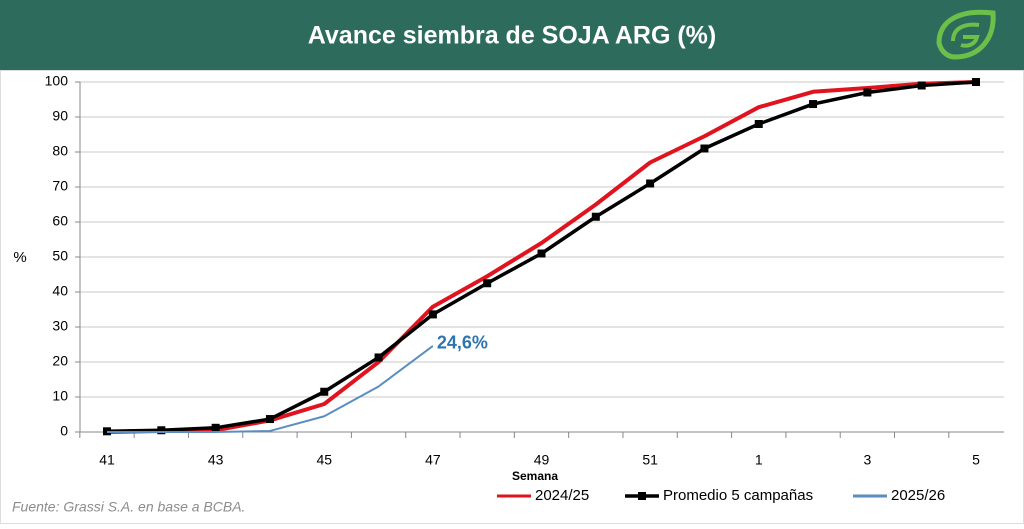 This screenshot has height=529, width=1024. What do you see at coordinates (433, 460) in the screenshot?
I see `x-tick-label: 47` at bounding box center [433, 460].